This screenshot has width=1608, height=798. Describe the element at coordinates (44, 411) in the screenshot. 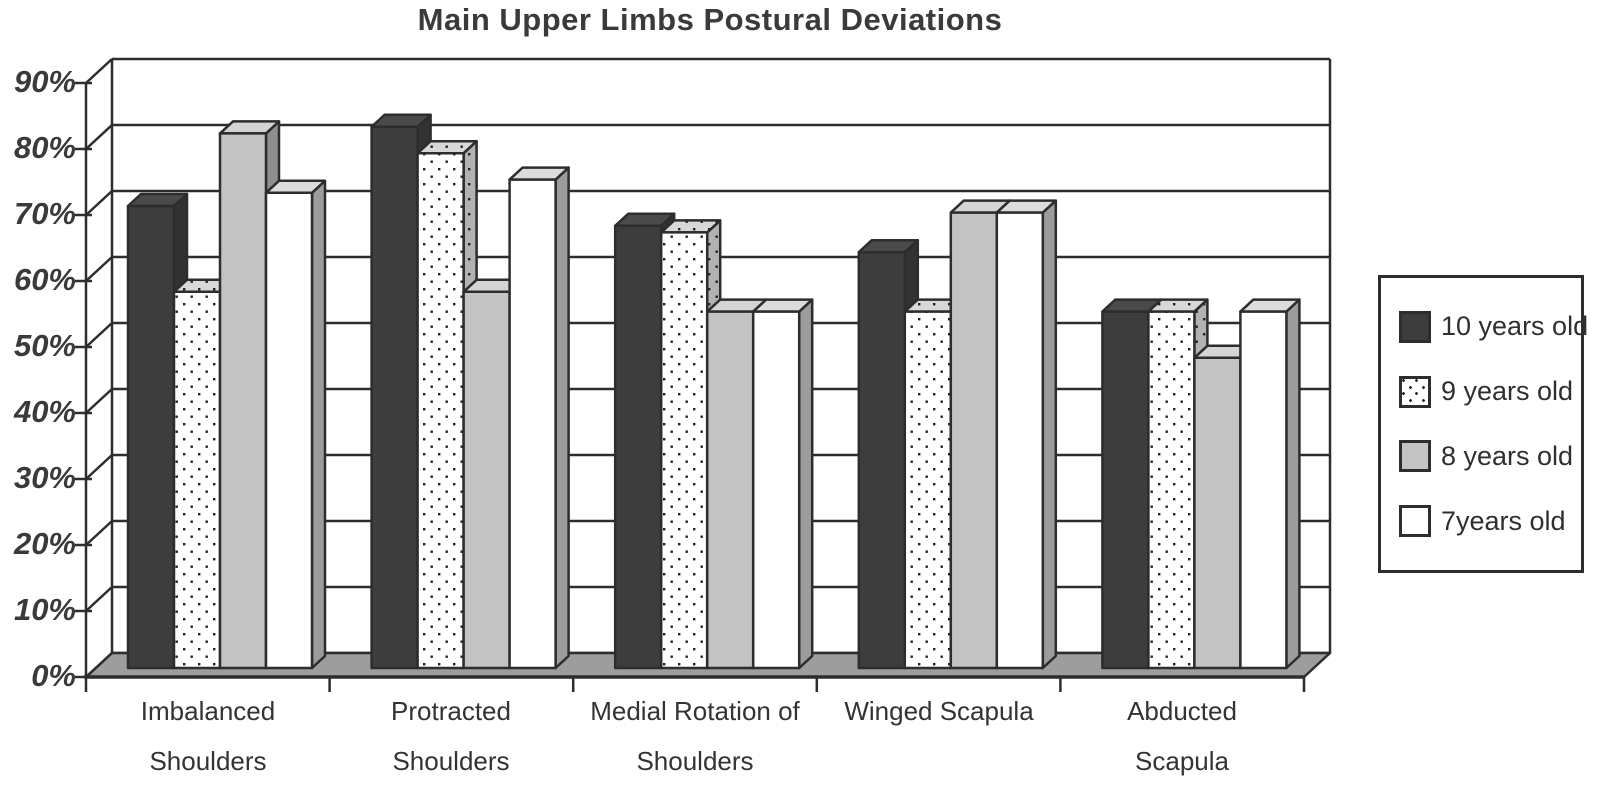

I see `y-axis-label: 40%` at that location.